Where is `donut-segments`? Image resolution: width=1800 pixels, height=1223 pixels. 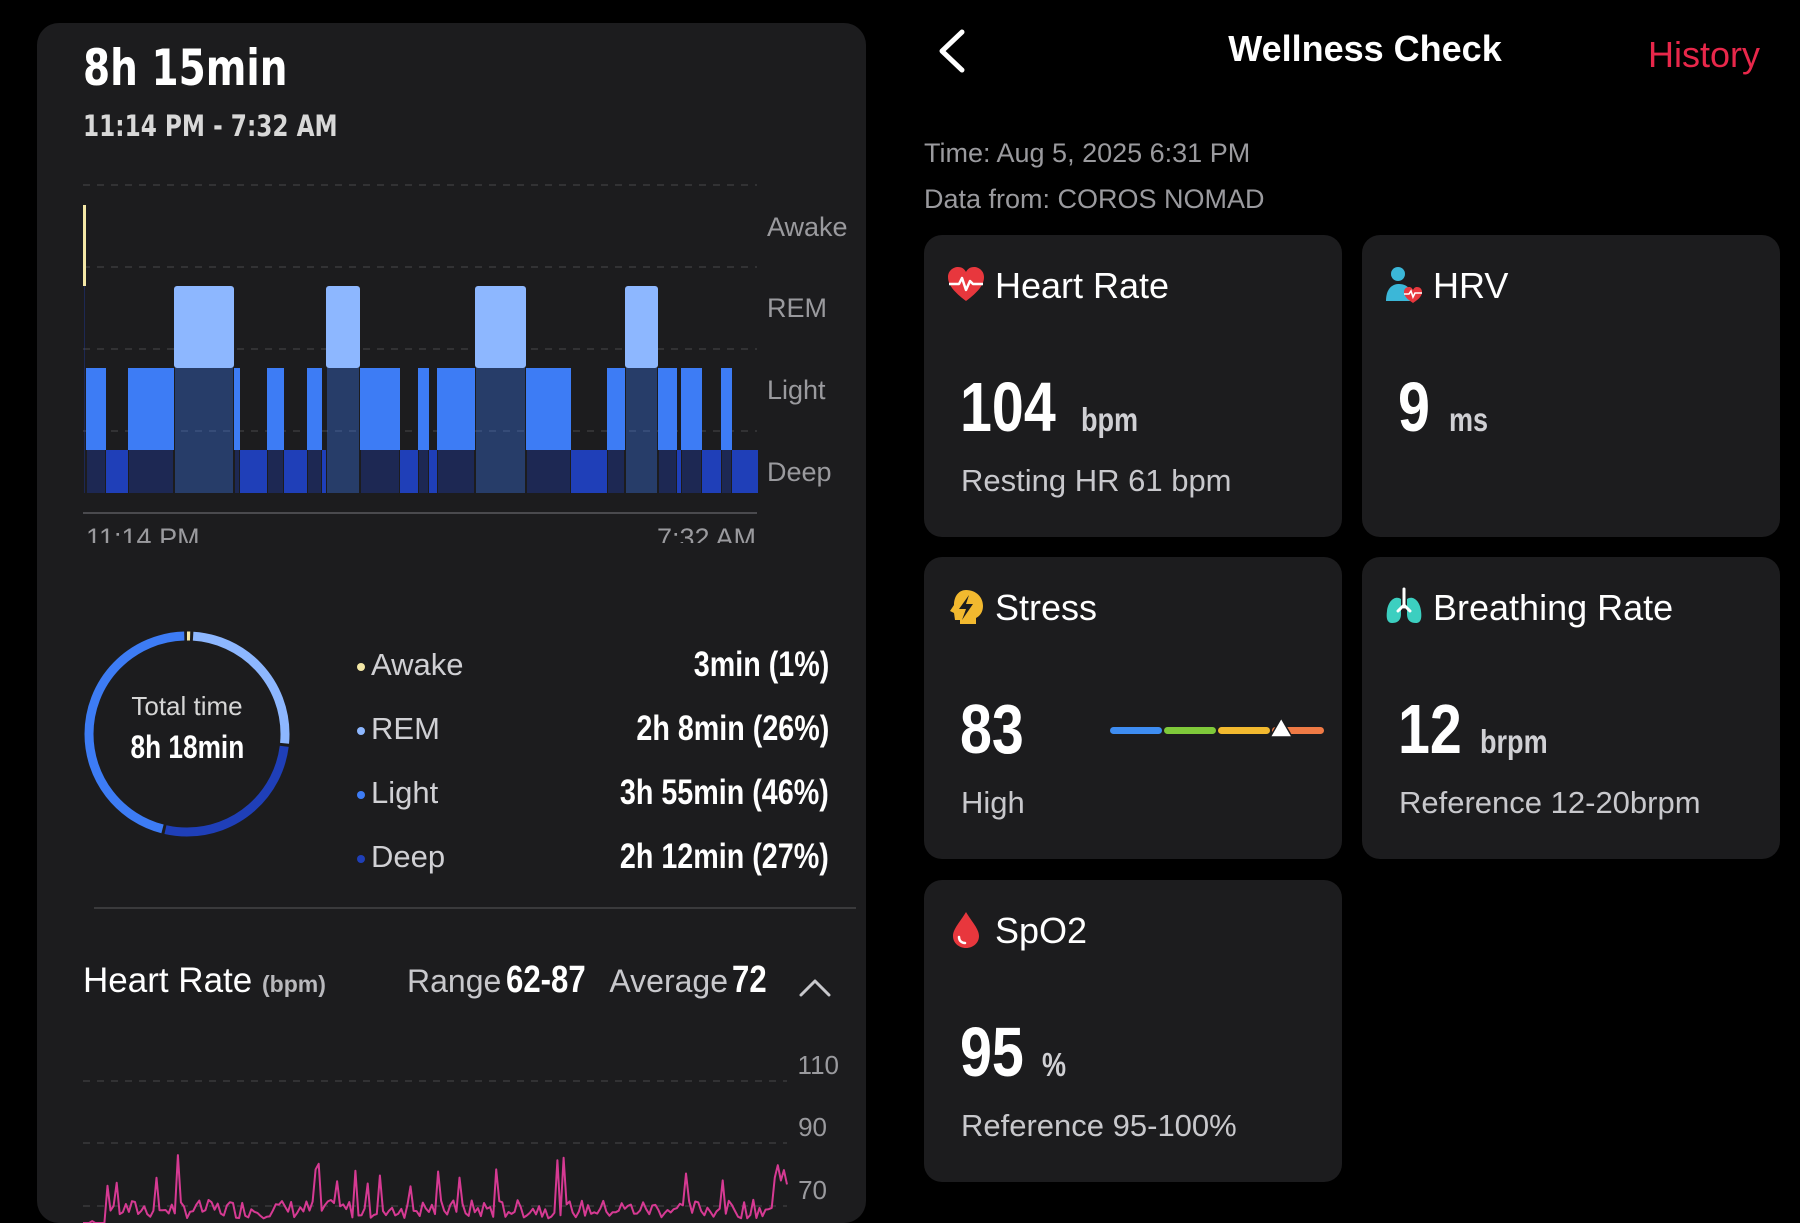
donut-segments is located at coordinates (187, 734).